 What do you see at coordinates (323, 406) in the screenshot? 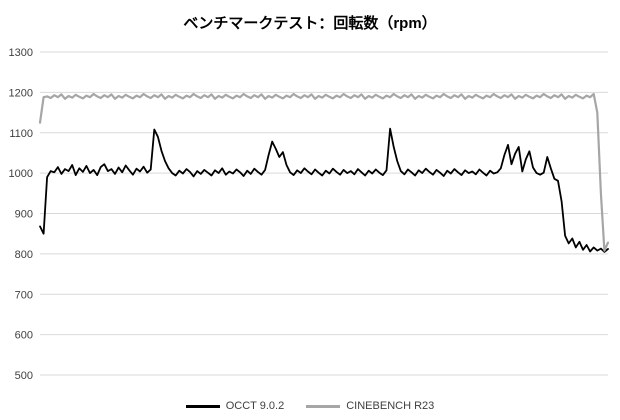
I see `legend-line-sample-cinebench` at bounding box center [323, 406].